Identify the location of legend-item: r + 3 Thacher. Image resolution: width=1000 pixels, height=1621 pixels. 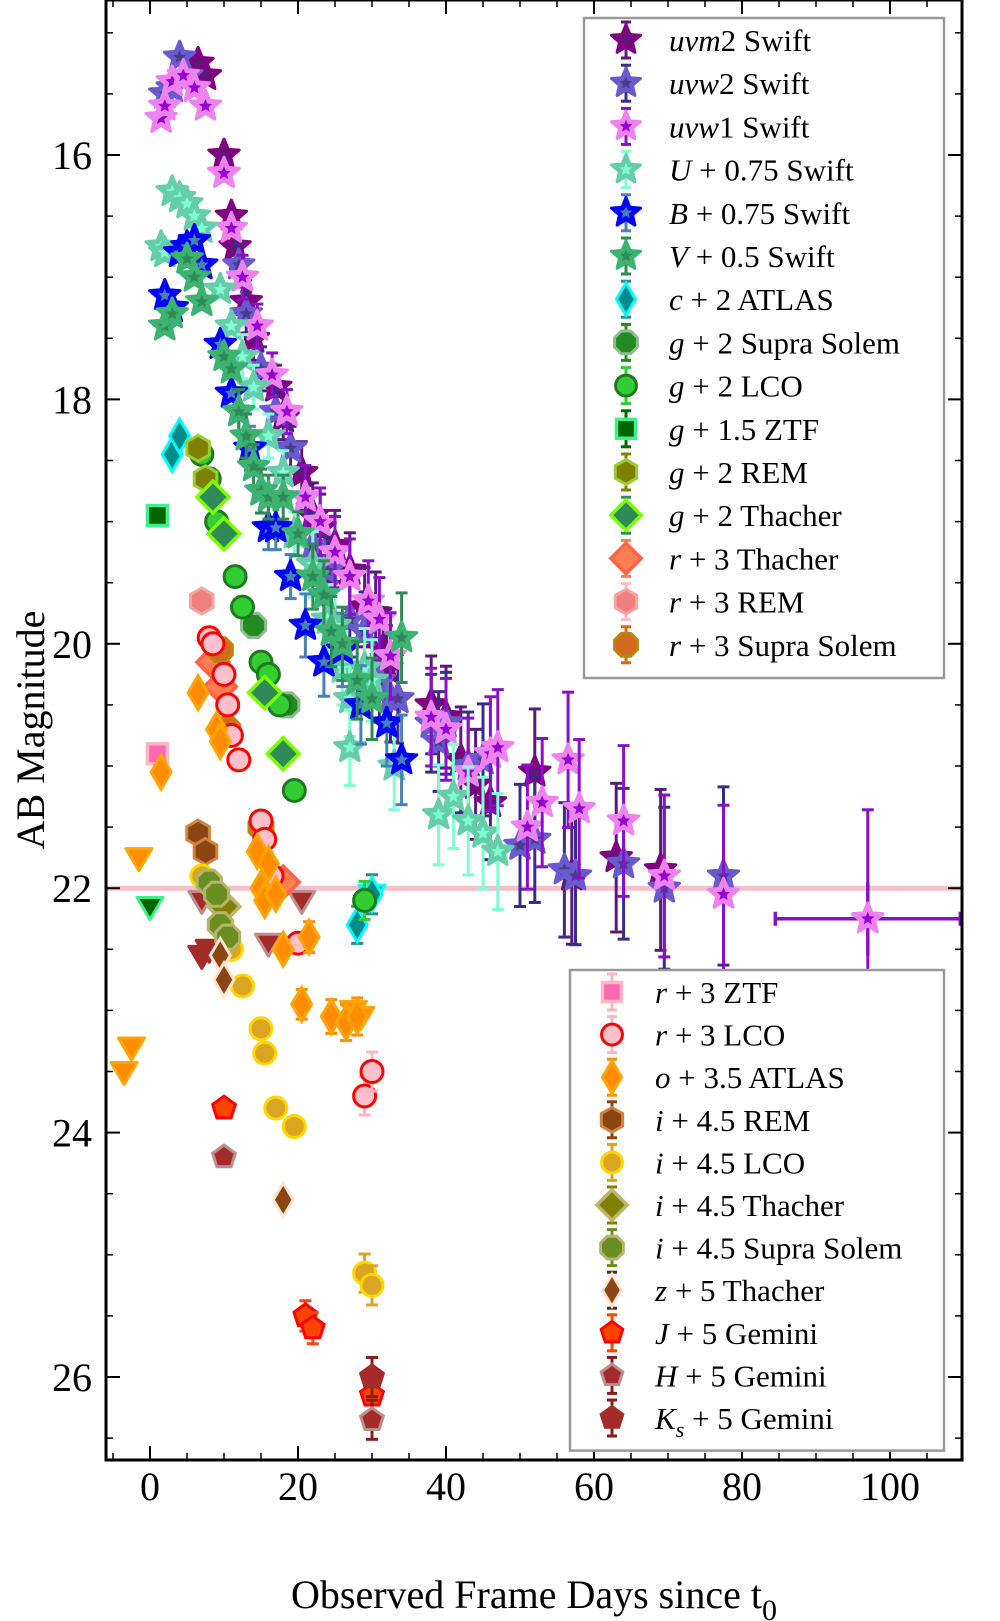
(723, 558).